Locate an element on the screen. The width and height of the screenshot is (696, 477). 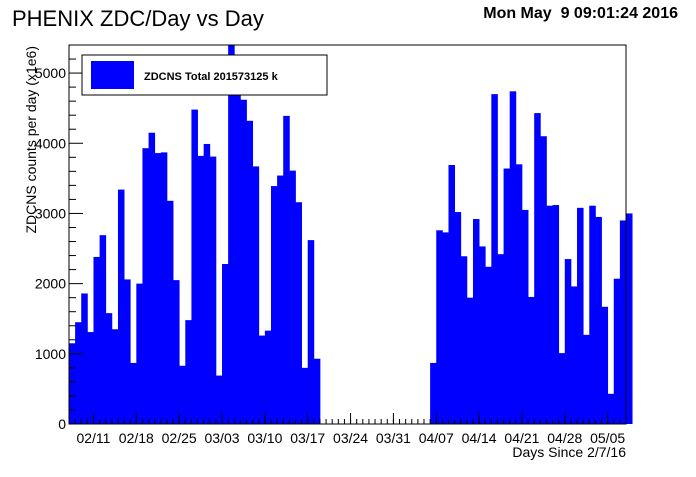
legend-swatch is located at coordinates (112, 75).